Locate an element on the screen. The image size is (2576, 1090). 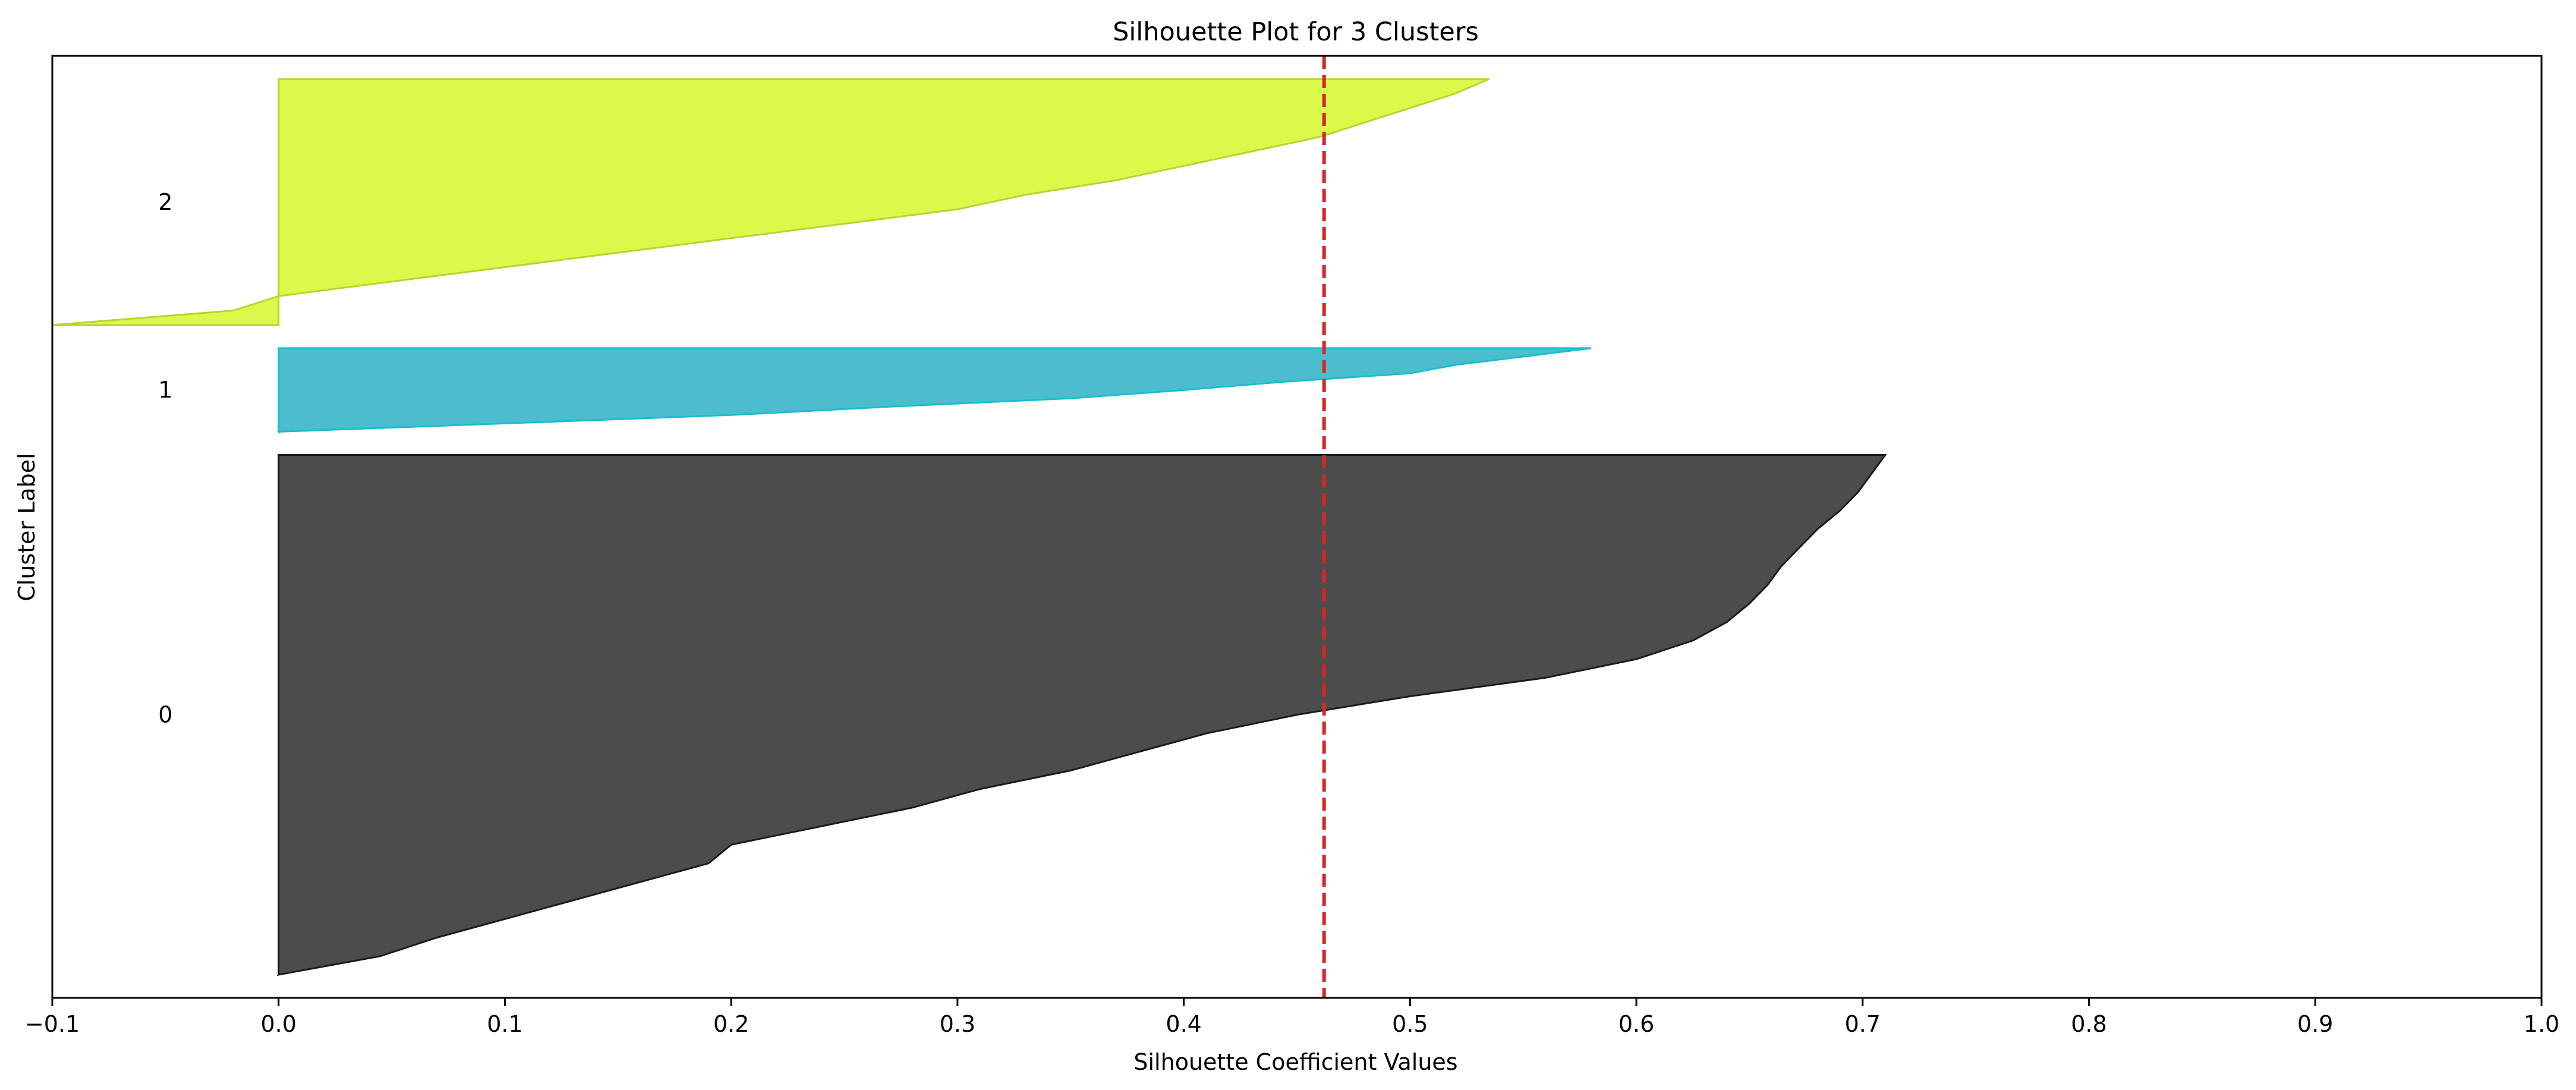
x-tick-label: 0.0 is located at coordinates (279, 1024).